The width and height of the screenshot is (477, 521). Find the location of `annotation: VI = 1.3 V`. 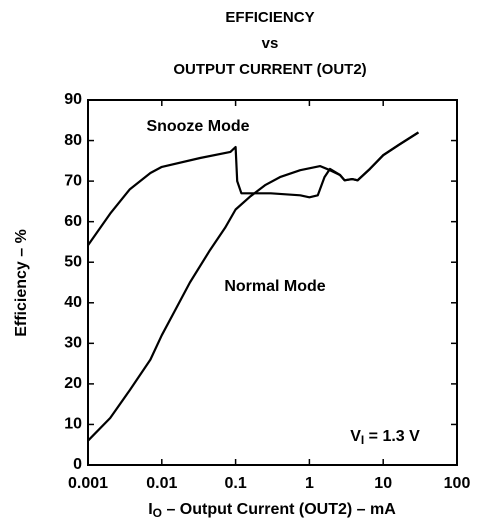

annotation: VI = 1.3 V is located at coordinates (385, 437).